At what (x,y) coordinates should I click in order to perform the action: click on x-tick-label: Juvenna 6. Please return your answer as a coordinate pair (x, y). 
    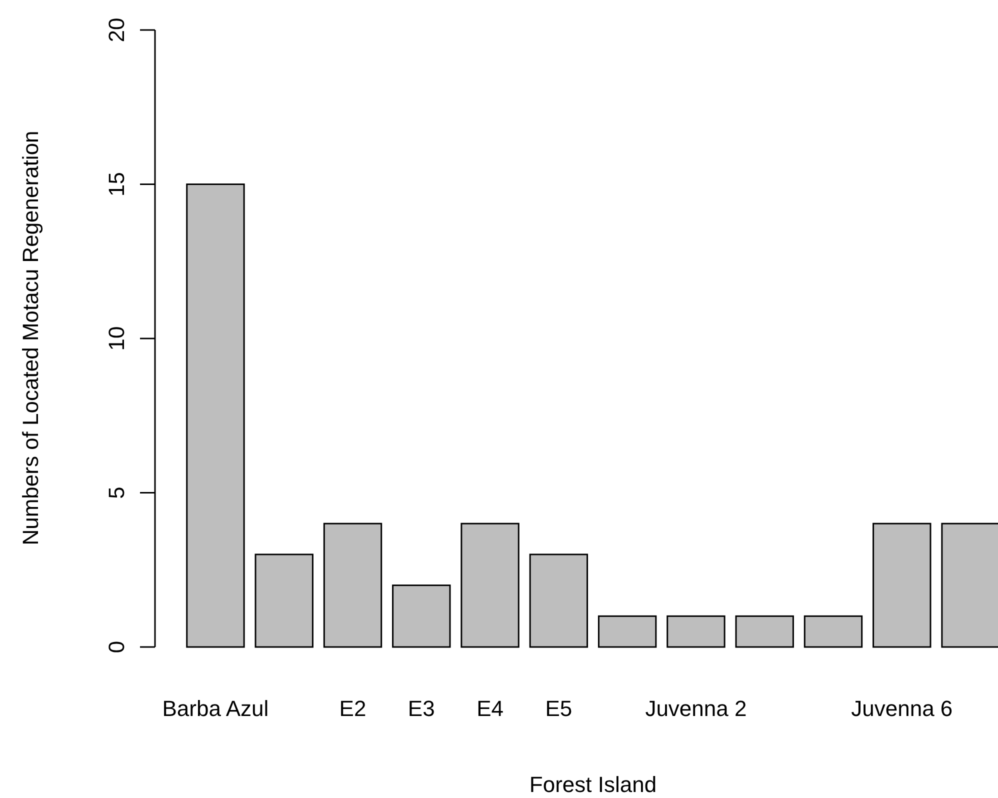
    Looking at the image, I should click on (902, 708).